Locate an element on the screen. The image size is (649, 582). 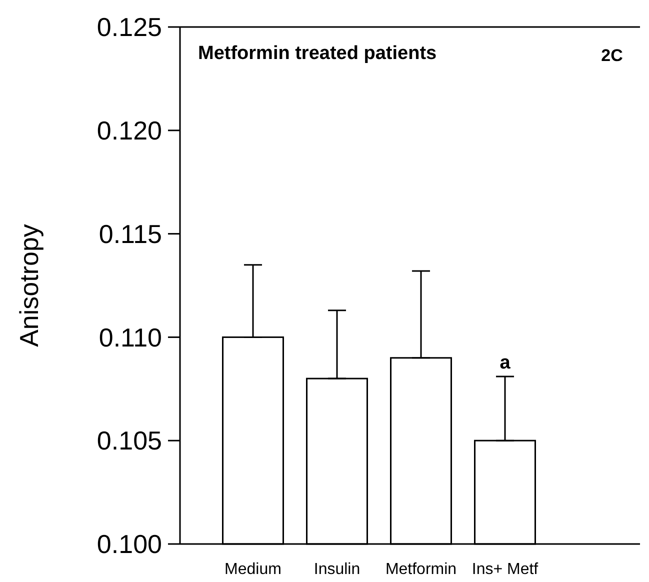
text: Metformin treated patients is located at coordinates (317, 53).